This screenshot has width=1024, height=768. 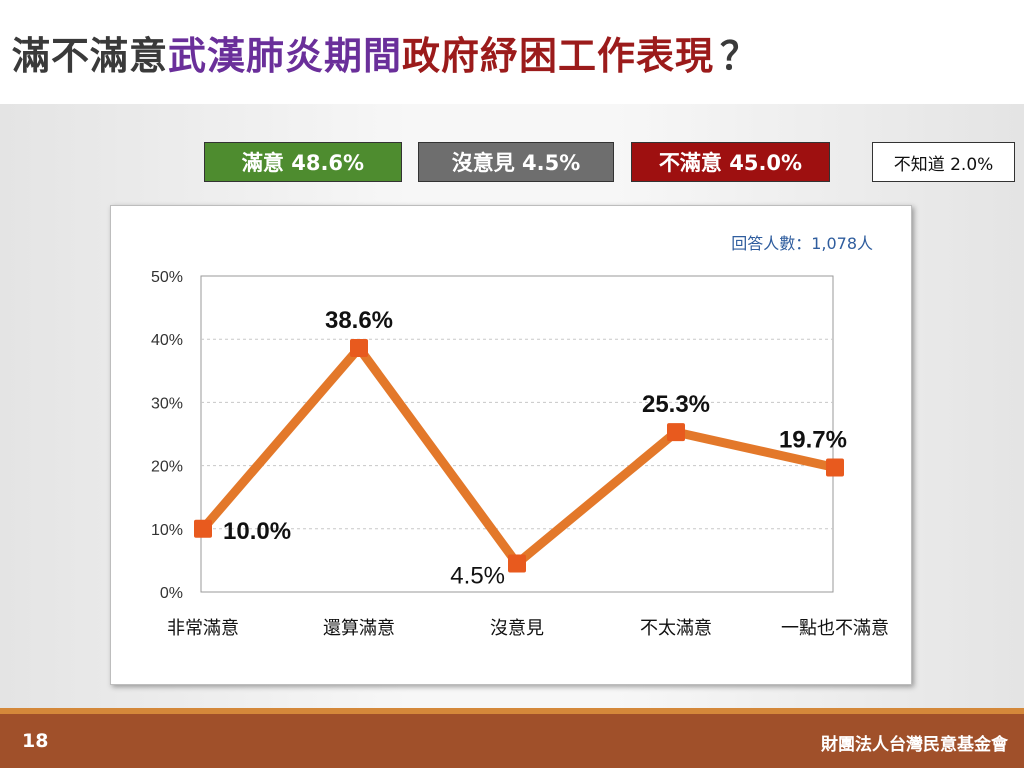 What do you see at coordinates (359, 320) in the screenshot?
I see `data-label: 38.6%` at bounding box center [359, 320].